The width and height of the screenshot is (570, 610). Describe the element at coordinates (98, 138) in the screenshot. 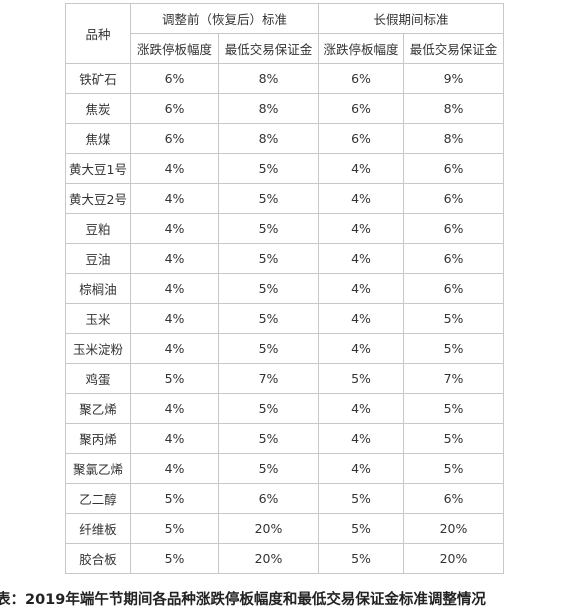

I see `variety-cell: 焦煤` at that location.